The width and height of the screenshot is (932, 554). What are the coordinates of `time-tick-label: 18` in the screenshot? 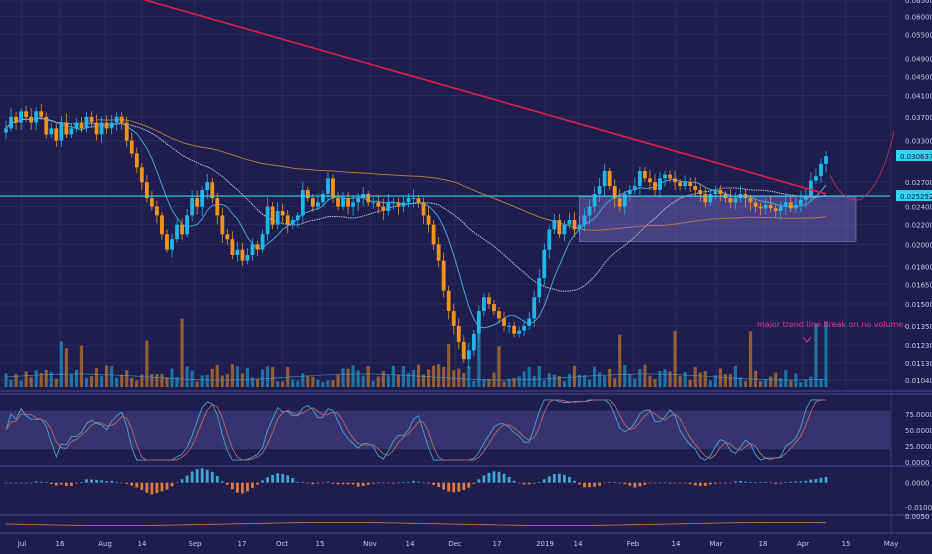 It's located at (763, 544).